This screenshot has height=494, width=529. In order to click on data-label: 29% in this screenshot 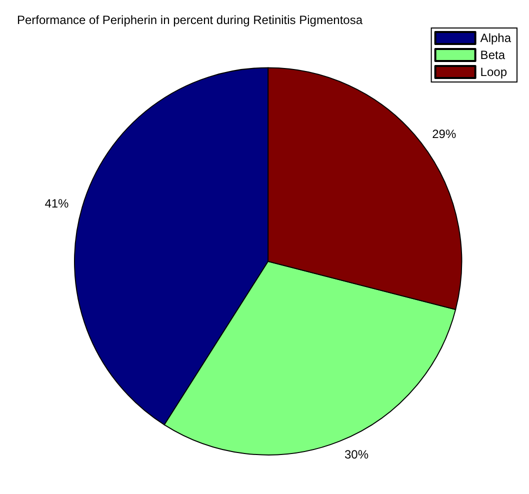, I will do `click(444, 134)`.